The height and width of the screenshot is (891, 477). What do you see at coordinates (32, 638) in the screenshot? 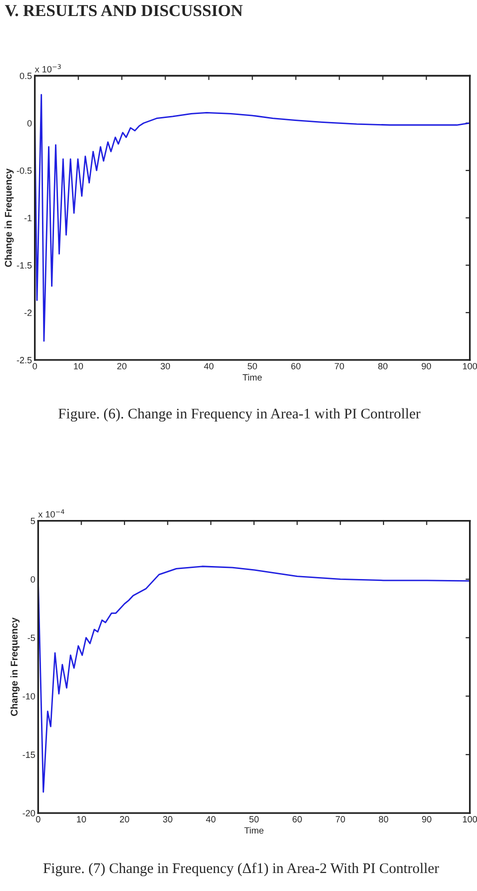
I see `y-tick-label: -5` at bounding box center [32, 638].